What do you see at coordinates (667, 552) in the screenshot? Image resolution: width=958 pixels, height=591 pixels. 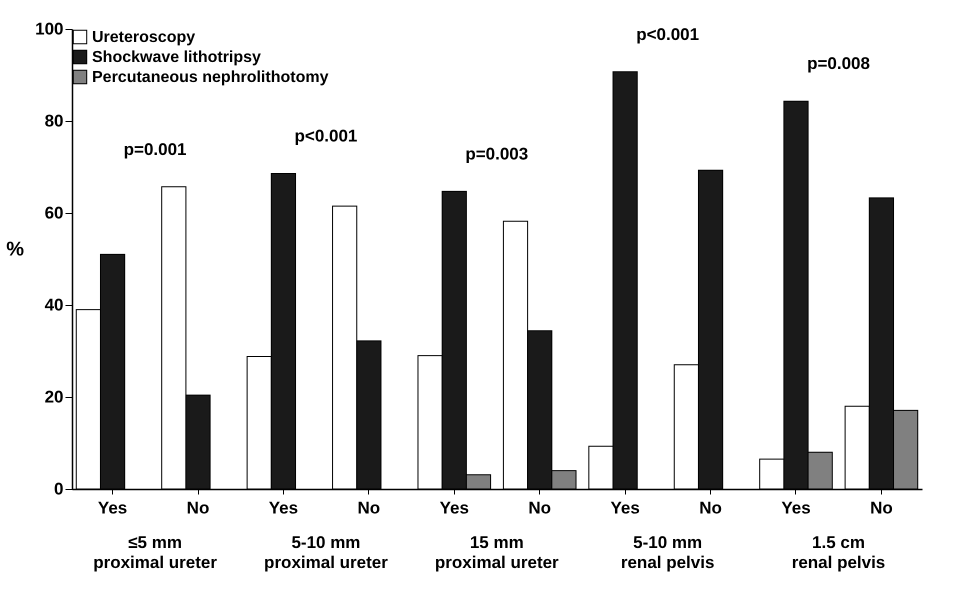 I see `text: 5-10 mm renal pelvis` at bounding box center [667, 552].